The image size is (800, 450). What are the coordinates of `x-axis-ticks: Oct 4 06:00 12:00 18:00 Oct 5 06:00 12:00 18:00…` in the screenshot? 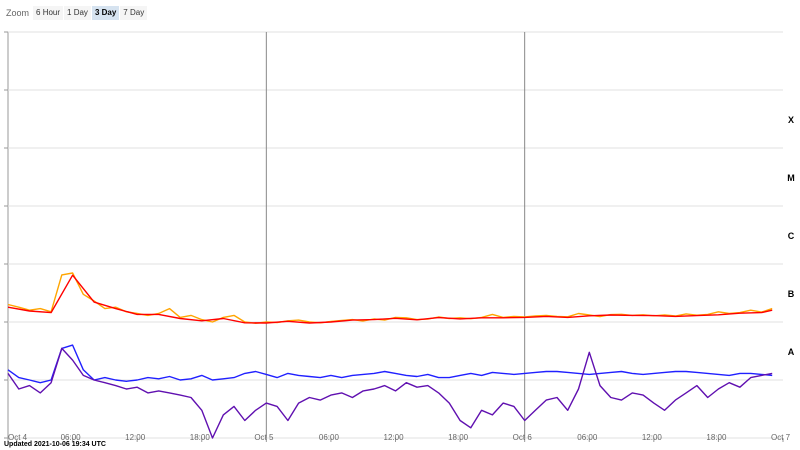 It's located at (399, 437).